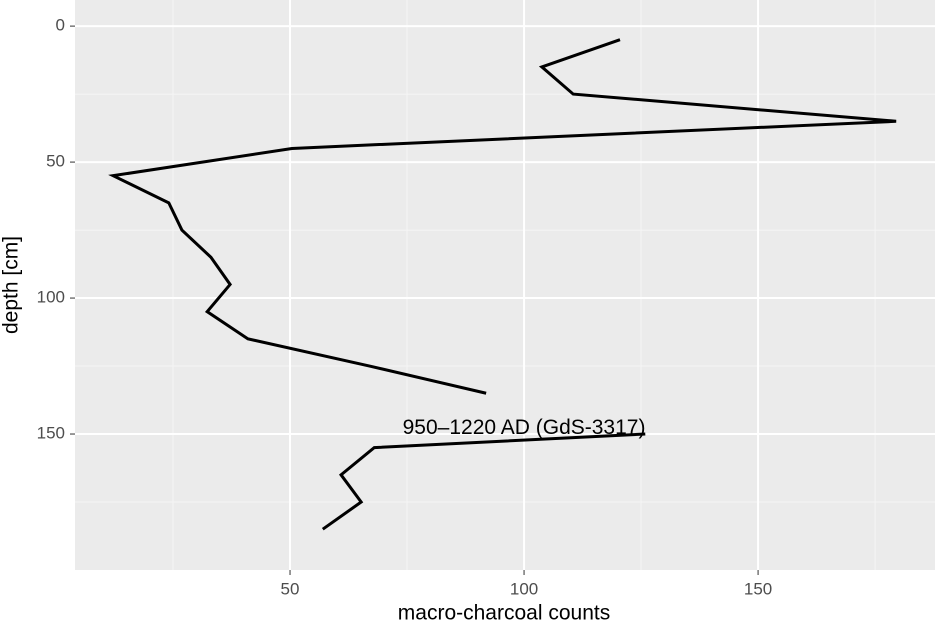  Describe the element at coordinates (290, 588) in the screenshot. I see `x-tick-label: 50` at that location.